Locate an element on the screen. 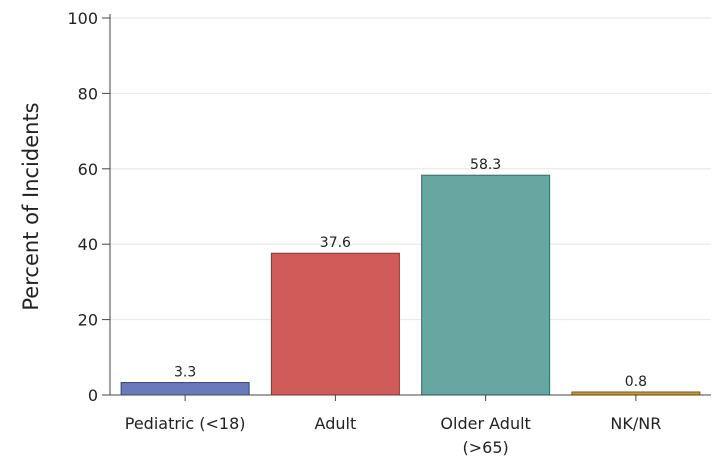  x-tick-label: Adult is located at coordinates (336, 423).